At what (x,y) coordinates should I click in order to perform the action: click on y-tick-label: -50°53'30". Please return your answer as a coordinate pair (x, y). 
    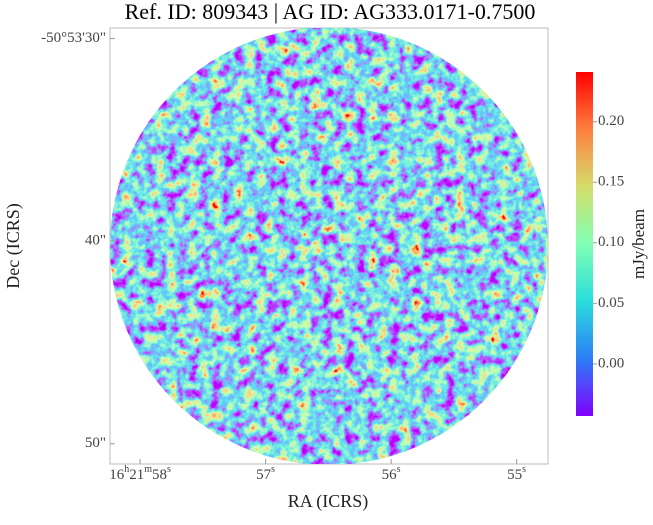
    Looking at the image, I should click on (73, 38).